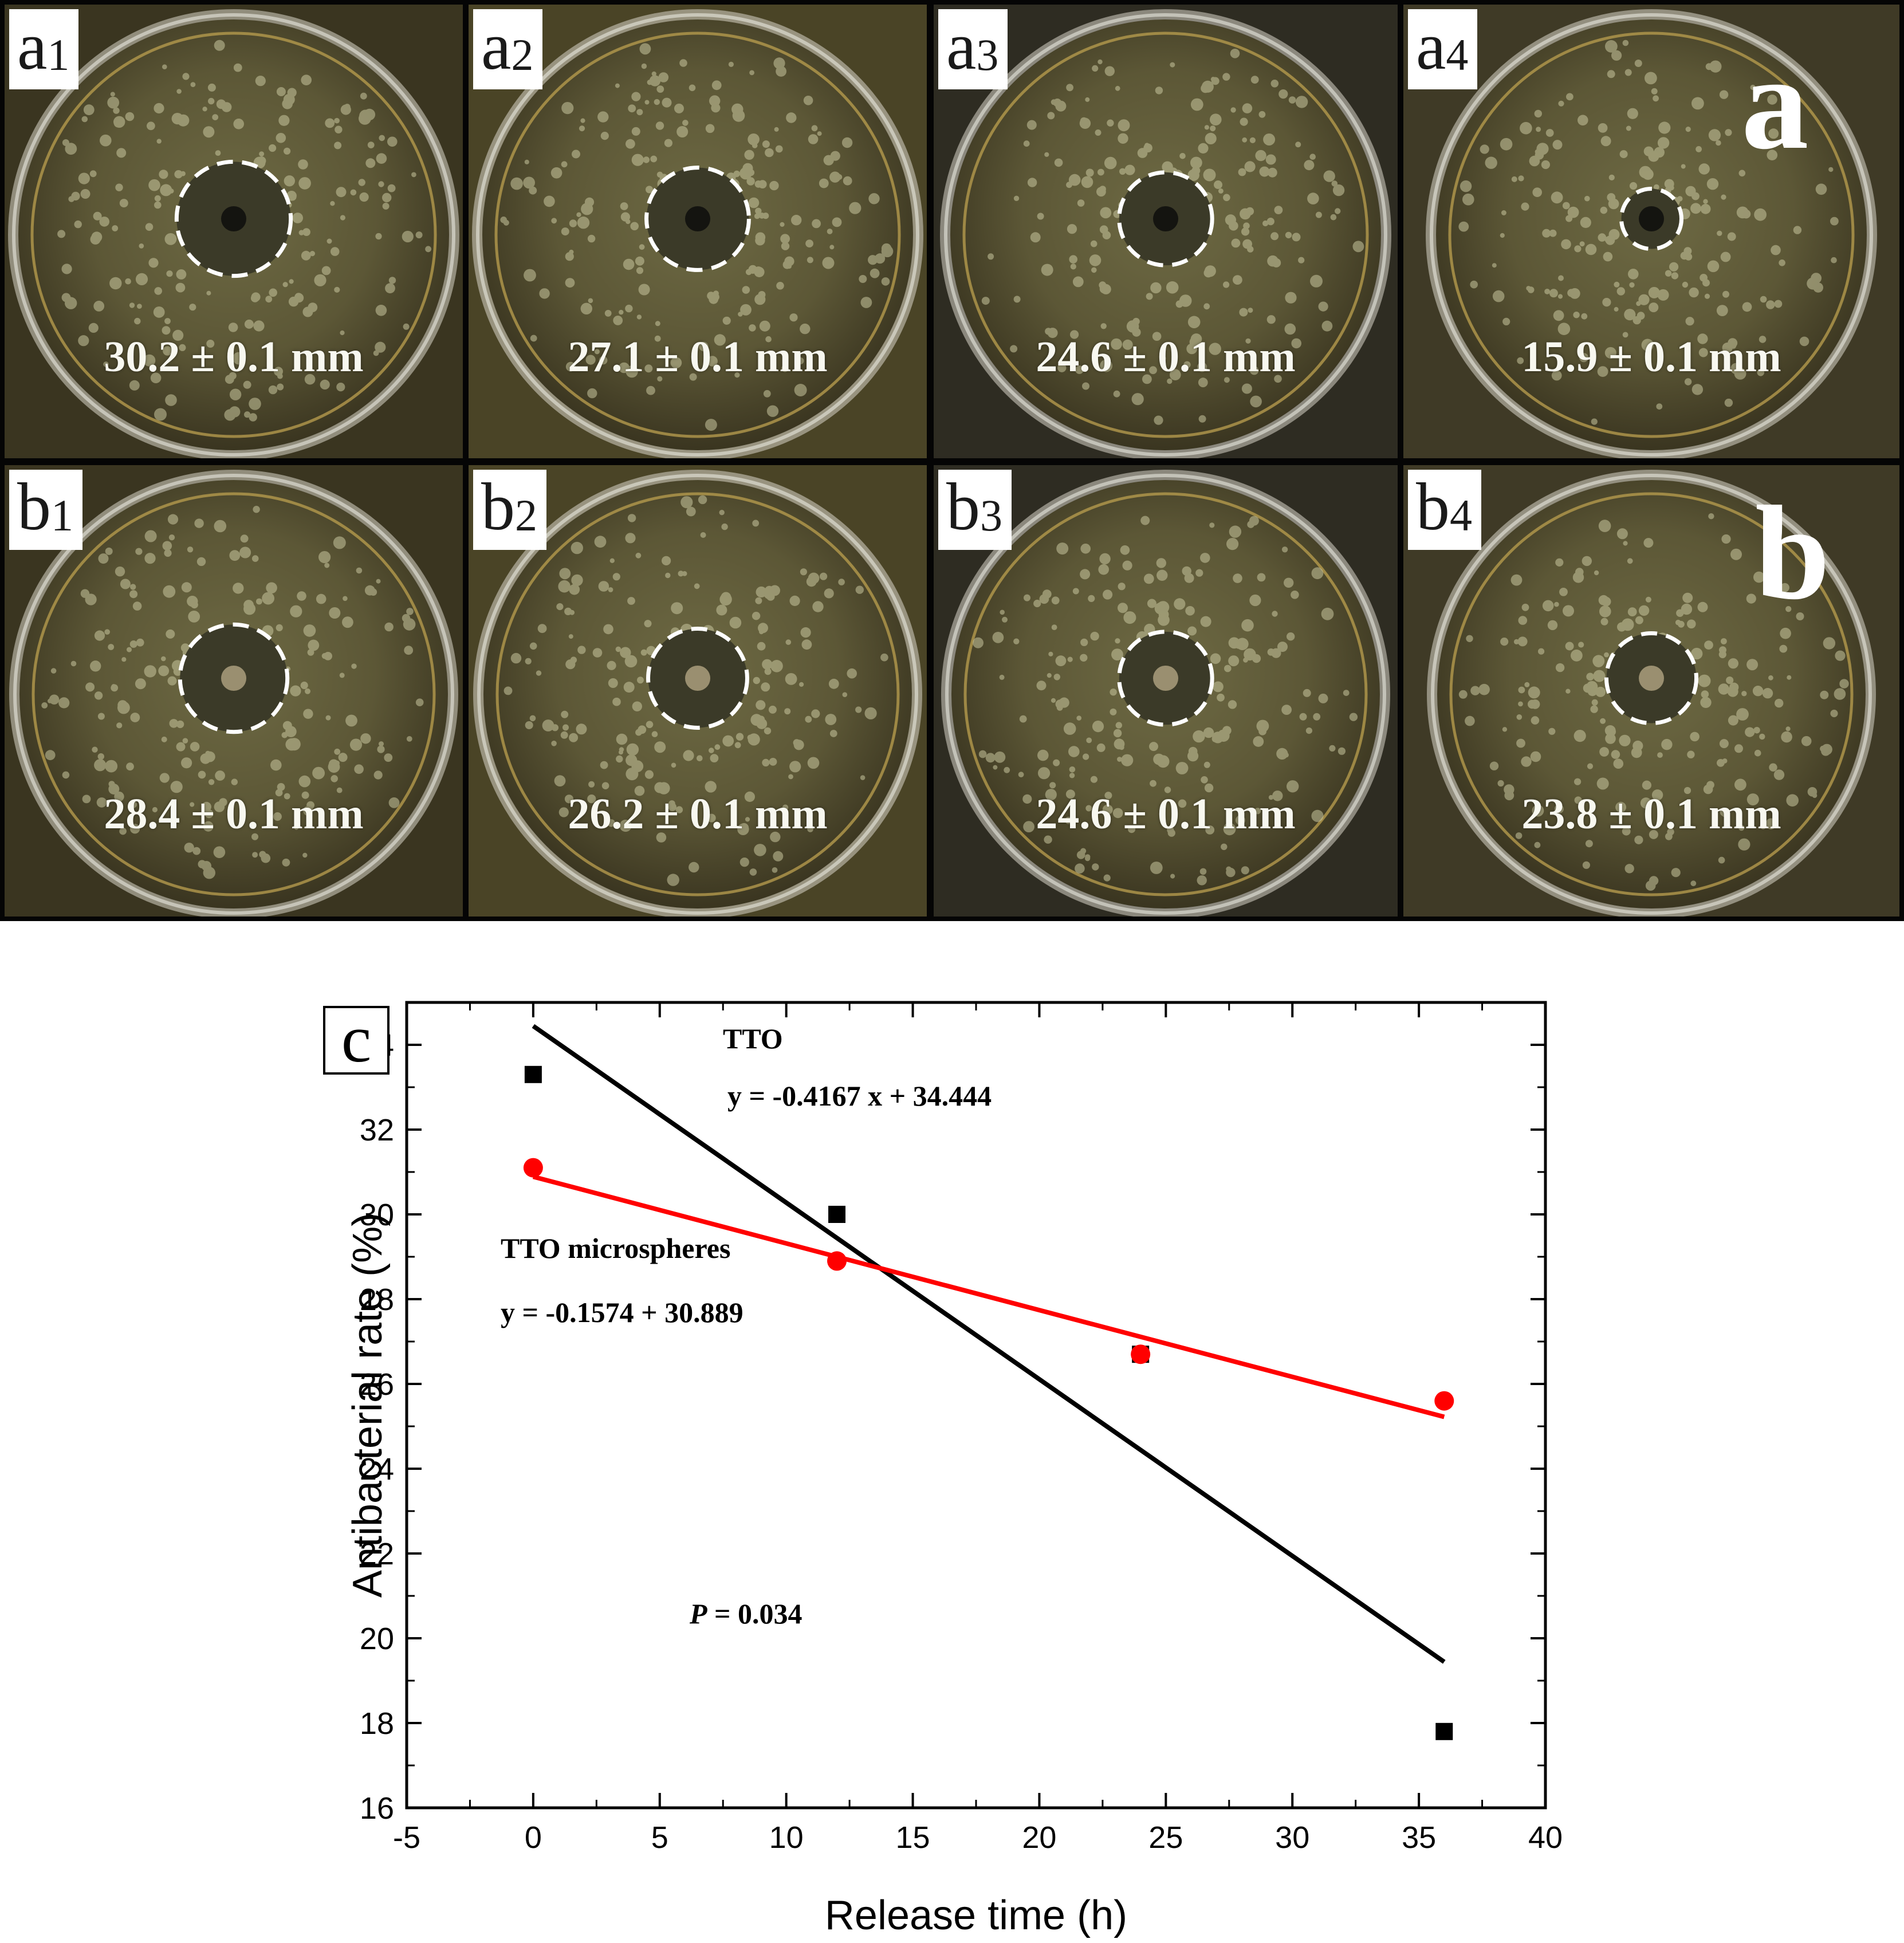 The width and height of the screenshot is (1904, 1943). What do you see at coordinates (1165, 1837) in the screenshot?
I see `x-tick-label: 25` at bounding box center [1165, 1837].